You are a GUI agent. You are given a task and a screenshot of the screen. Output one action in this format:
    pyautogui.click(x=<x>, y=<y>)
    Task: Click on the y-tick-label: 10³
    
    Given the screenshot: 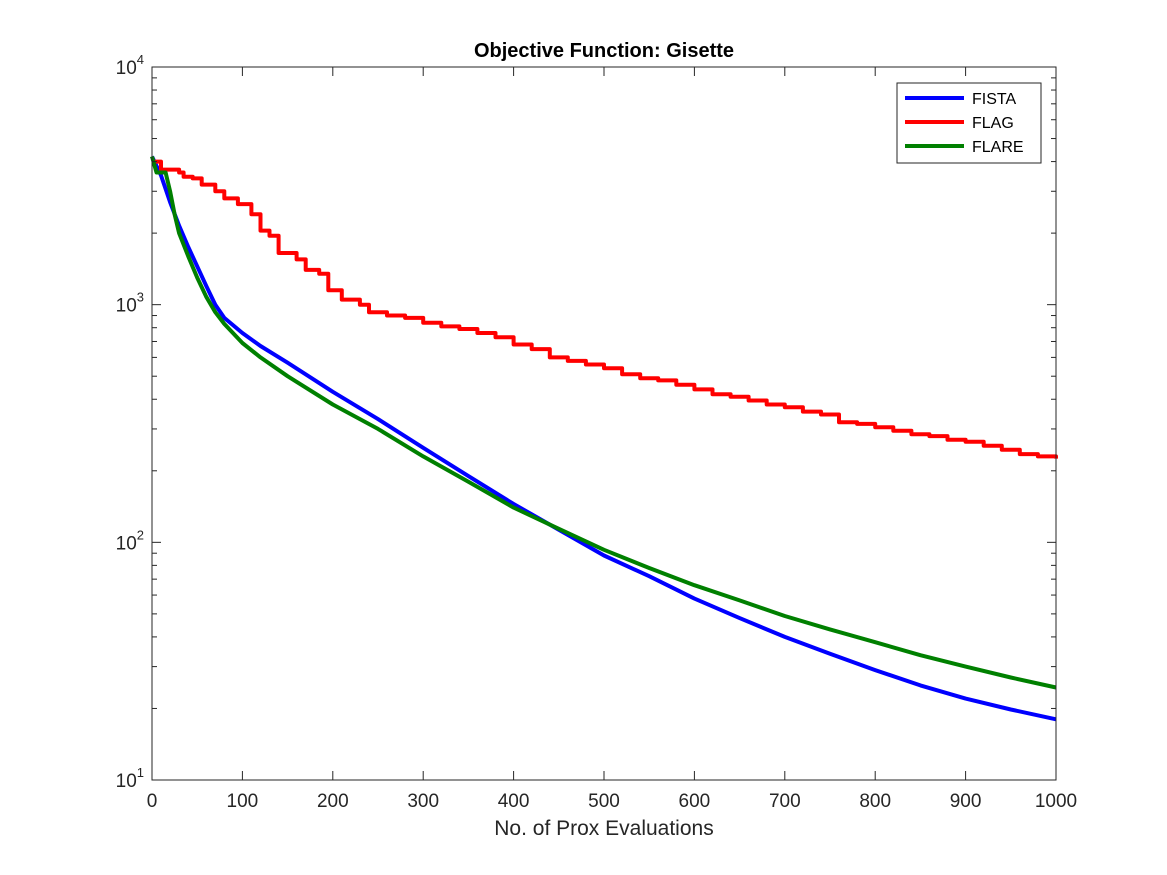 What is the action you would take?
    pyautogui.click(x=130, y=303)
    